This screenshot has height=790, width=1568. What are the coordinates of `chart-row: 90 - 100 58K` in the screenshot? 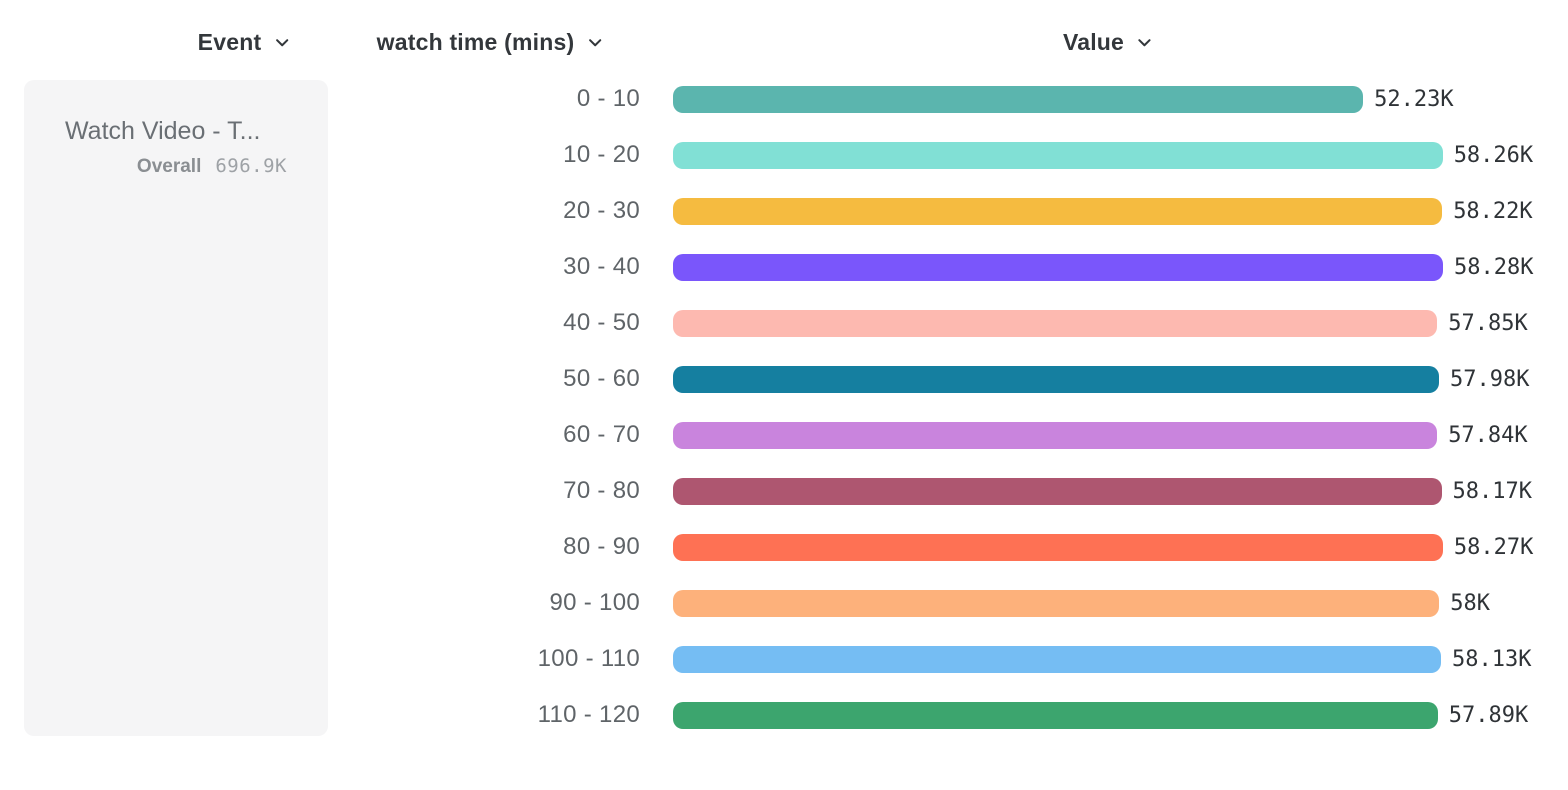 It's located at (784, 603).